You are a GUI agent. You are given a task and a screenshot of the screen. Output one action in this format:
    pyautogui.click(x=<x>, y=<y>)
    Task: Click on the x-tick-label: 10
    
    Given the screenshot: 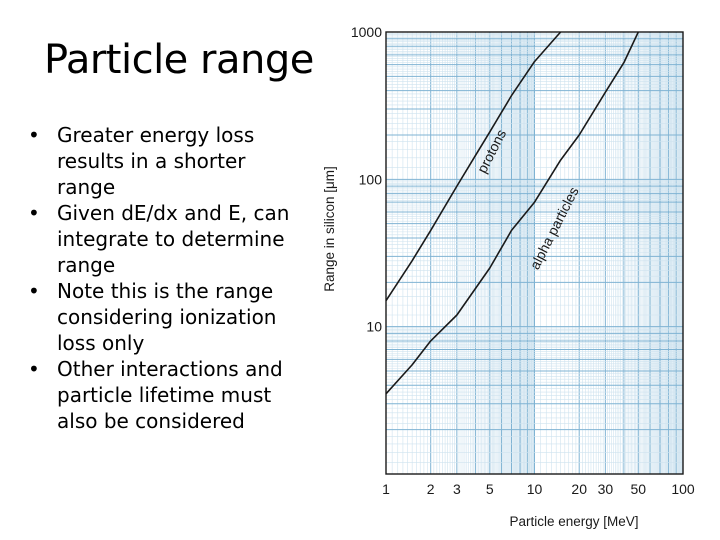 What is the action you would take?
    pyautogui.click(x=535, y=489)
    